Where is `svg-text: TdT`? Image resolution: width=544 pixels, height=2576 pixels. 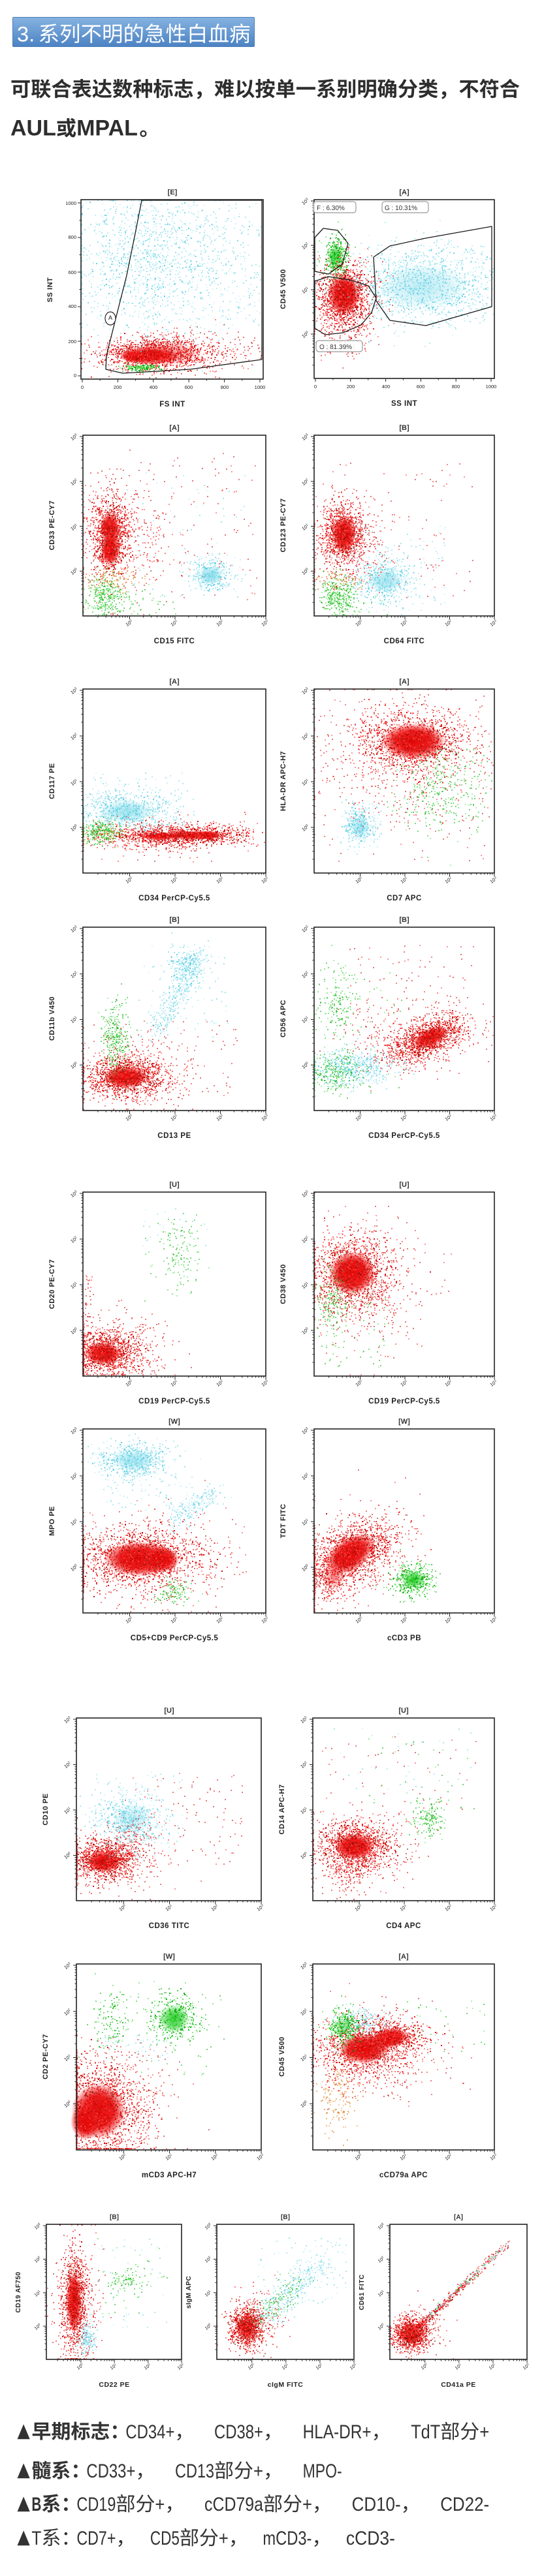
svg-text: TdT is located at coordinates (425, 2432).